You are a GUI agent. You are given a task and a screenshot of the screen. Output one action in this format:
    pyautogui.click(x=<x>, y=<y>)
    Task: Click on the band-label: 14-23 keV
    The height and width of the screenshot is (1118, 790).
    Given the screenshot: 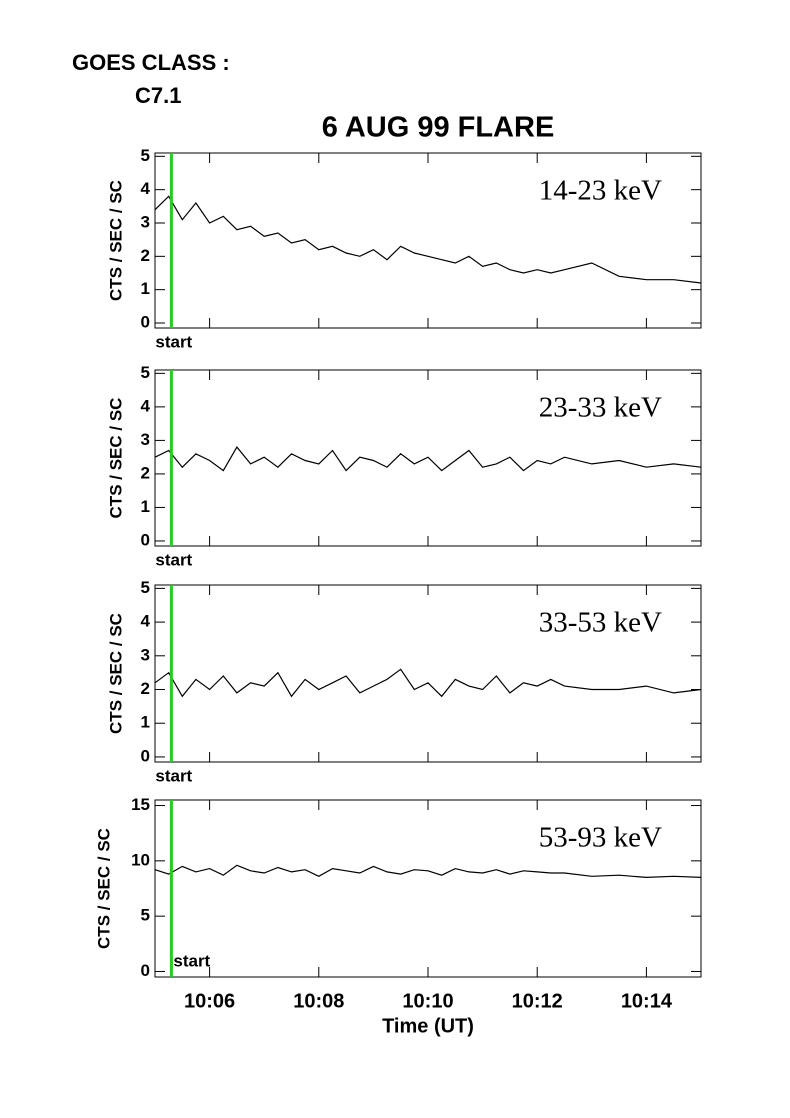 What is the action you would take?
    pyautogui.click(x=600, y=191)
    